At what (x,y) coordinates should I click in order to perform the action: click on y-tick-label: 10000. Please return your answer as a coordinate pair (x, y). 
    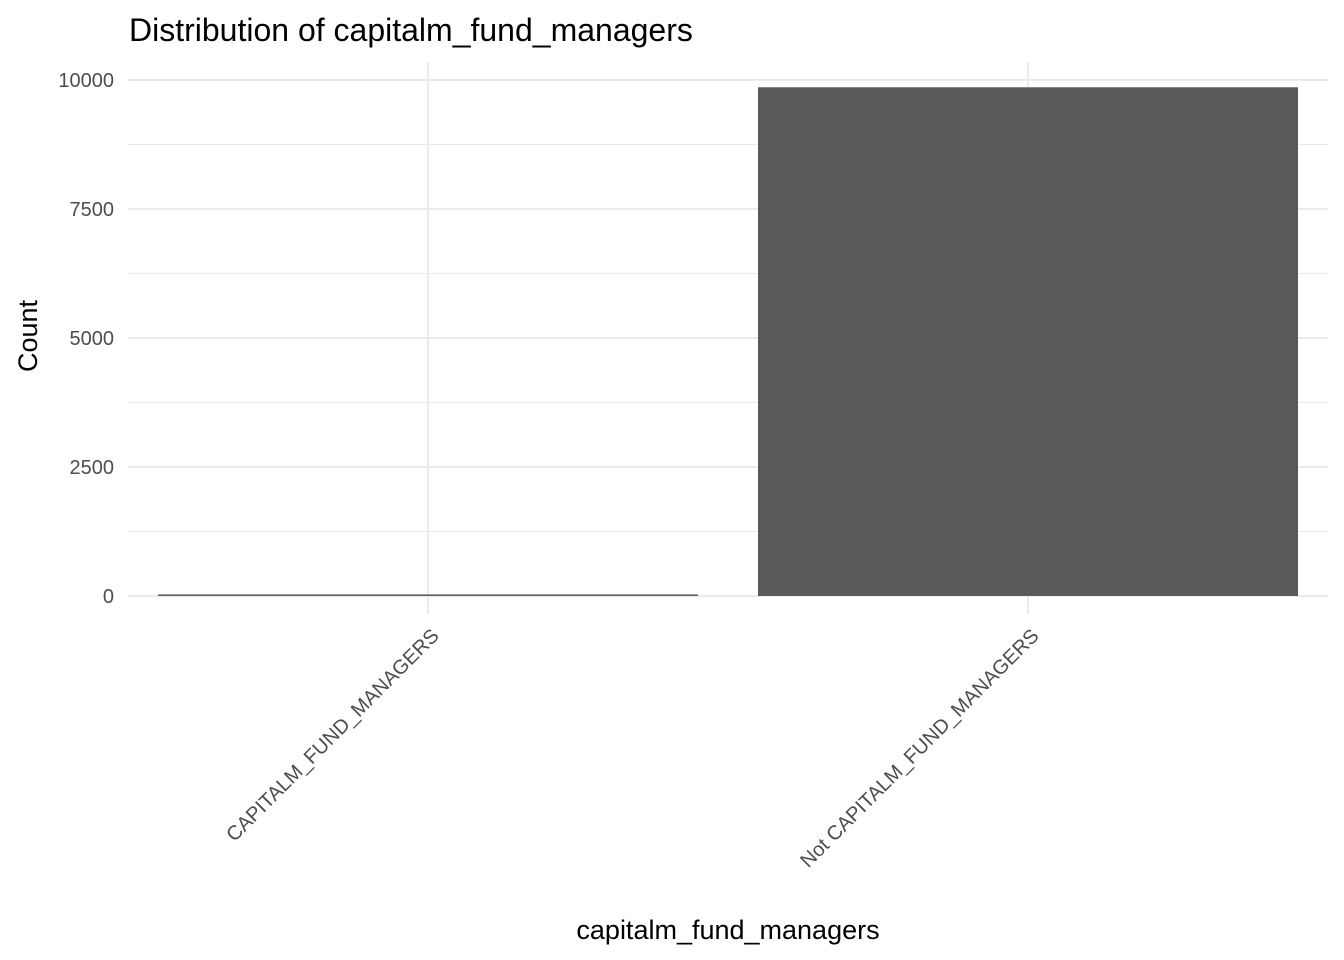
    Looking at the image, I should click on (86, 81).